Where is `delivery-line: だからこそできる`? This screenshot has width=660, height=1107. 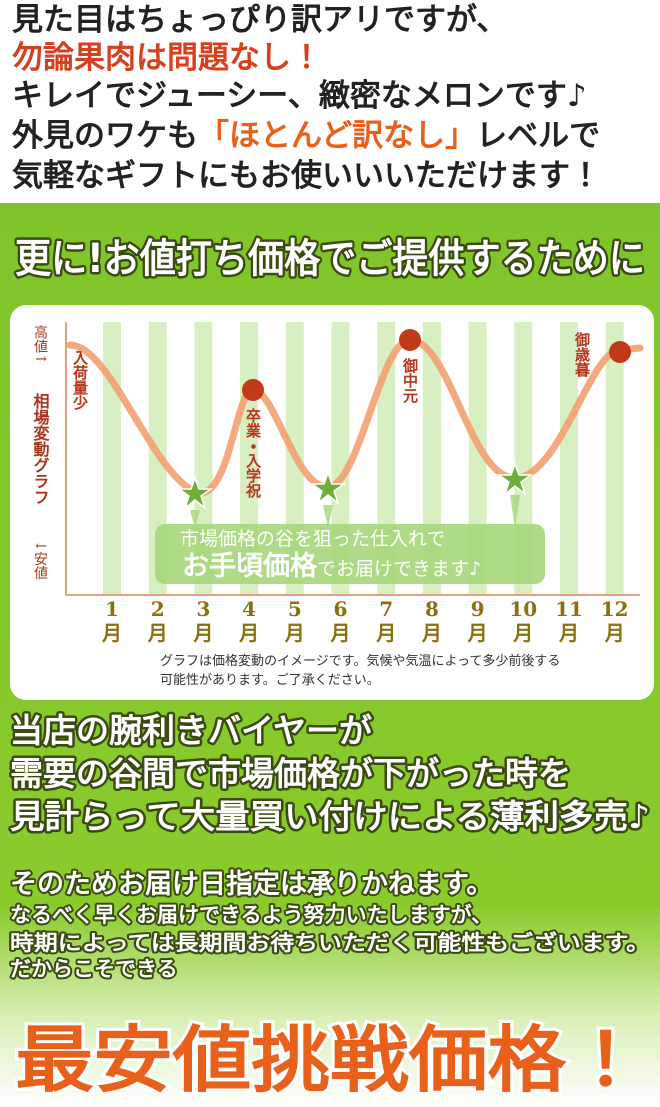
delivery-line: だからこそできる is located at coordinates (94, 969).